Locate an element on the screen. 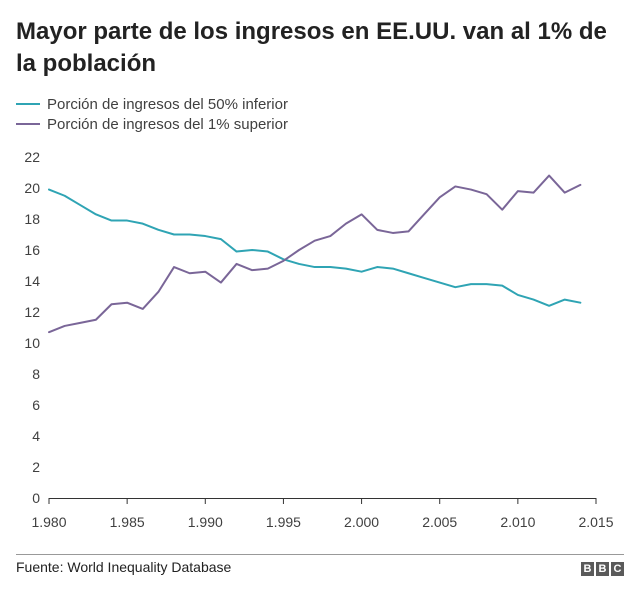 Image resolution: width=640 pixels, height=597 pixels. x-tick-label: 2.005 is located at coordinates (439, 522).